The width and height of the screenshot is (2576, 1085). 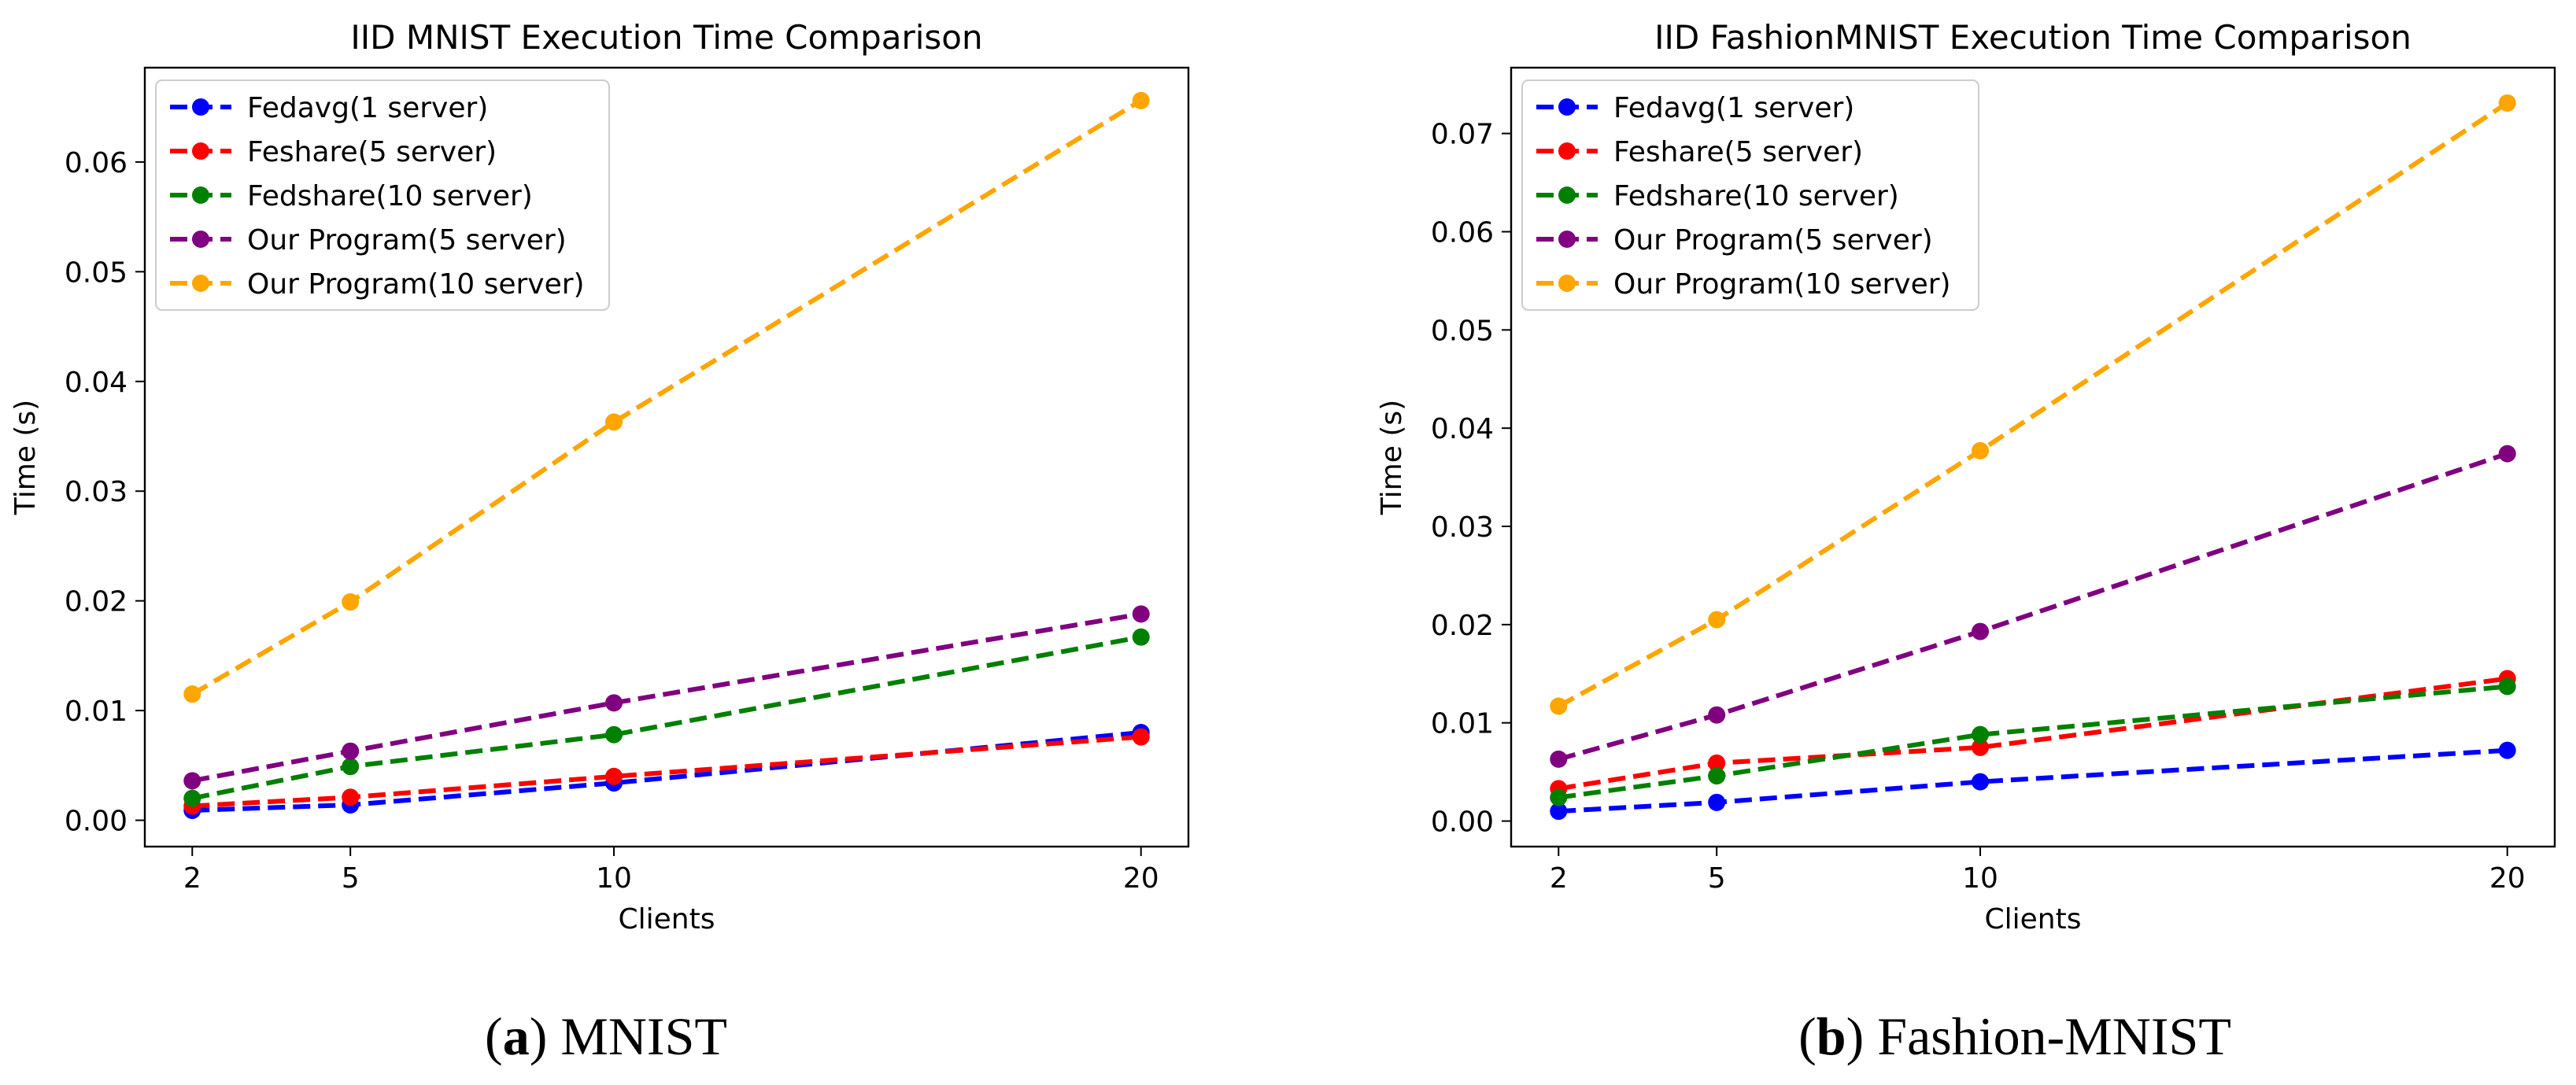 What do you see at coordinates (666, 37) in the screenshot?
I see `chart-title: IID MNIST Execution Time Comparison` at bounding box center [666, 37].